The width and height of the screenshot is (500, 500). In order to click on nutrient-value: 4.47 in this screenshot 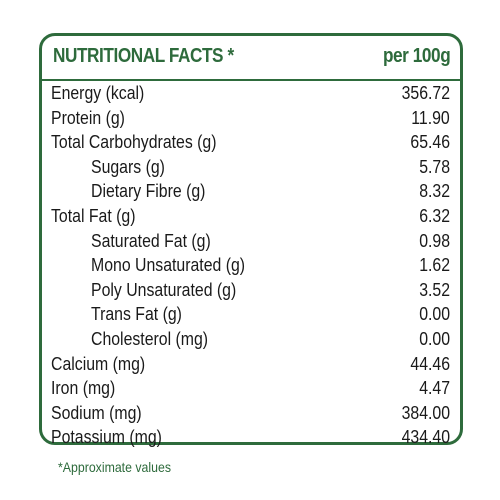, I will do `click(434, 388)`.